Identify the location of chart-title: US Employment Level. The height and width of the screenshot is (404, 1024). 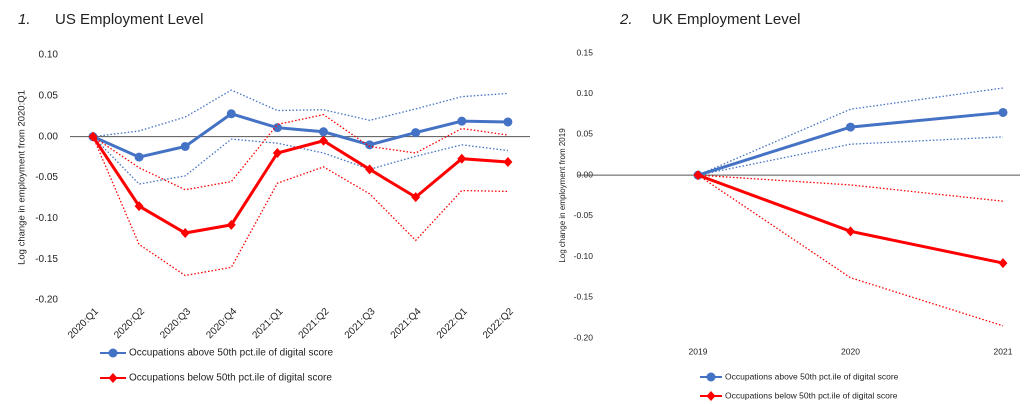
(129, 19).